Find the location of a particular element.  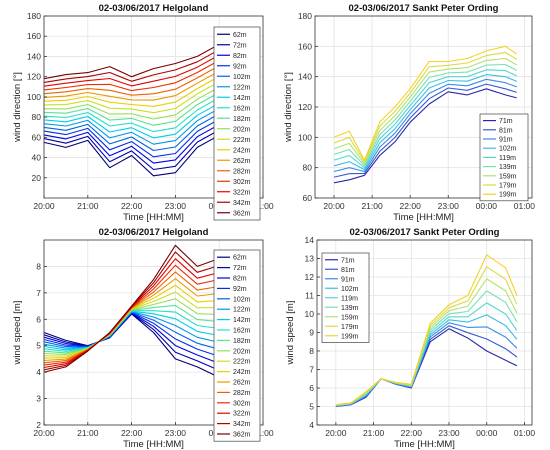

legend-entry: 182m is located at coordinates (242, 341).